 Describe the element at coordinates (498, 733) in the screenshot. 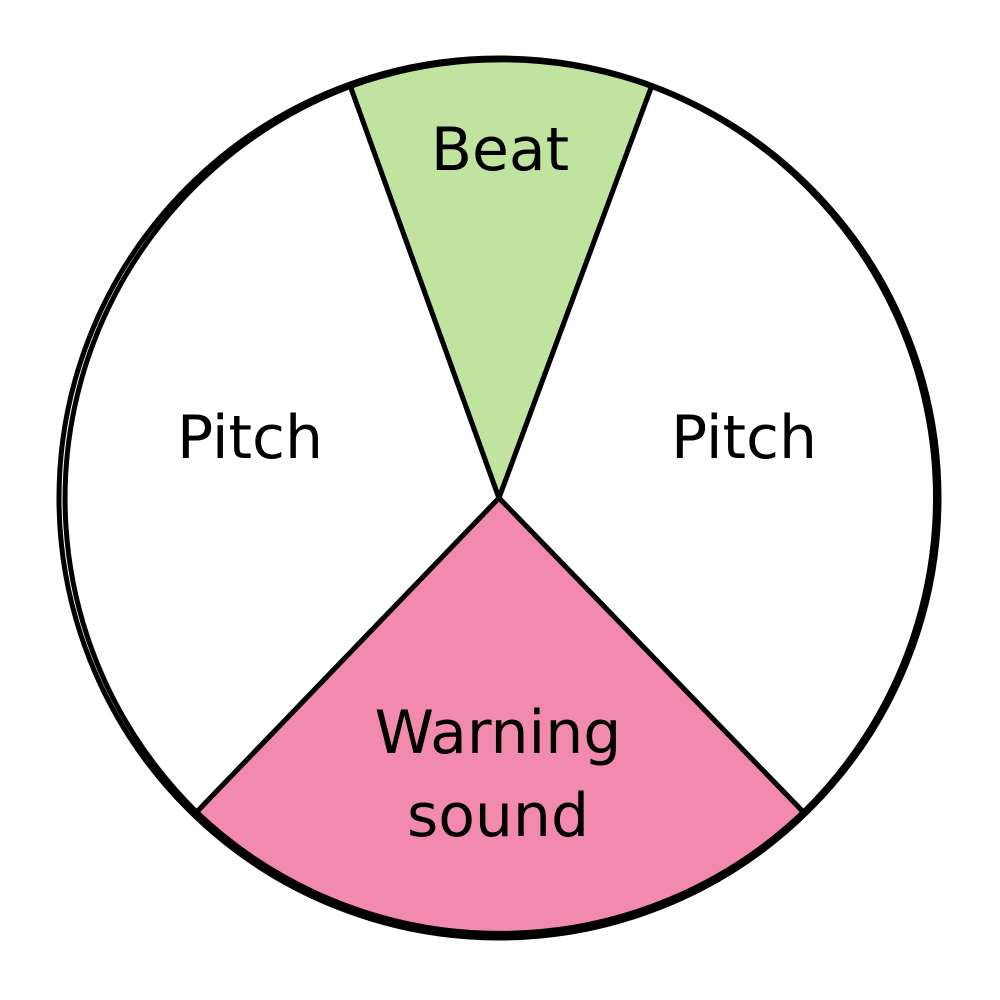

I see `label-warning-line-1: Warning` at that location.